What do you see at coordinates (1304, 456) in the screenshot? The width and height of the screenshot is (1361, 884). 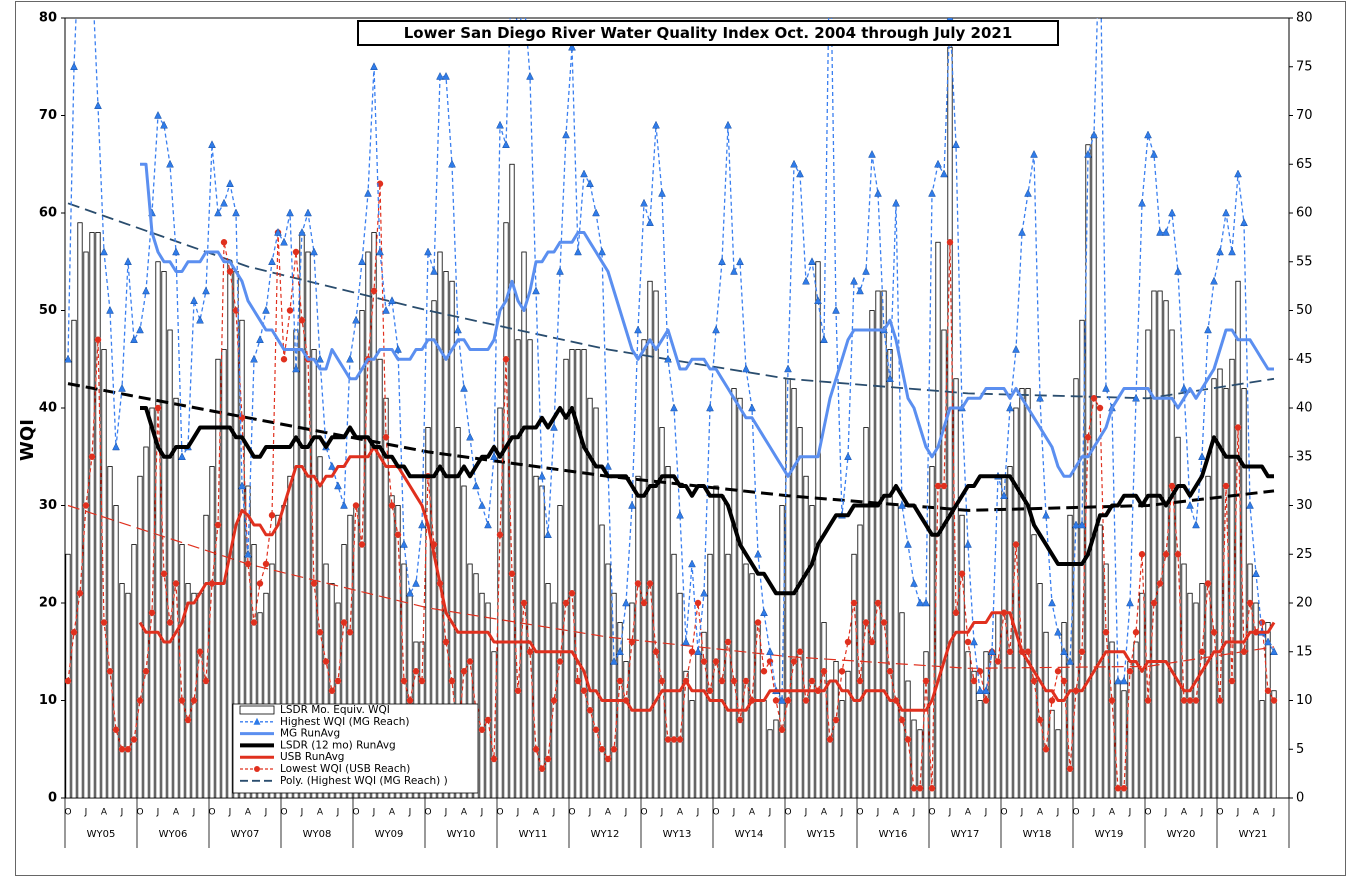 I see `y2-tick-label: 35` at bounding box center [1304, 456].